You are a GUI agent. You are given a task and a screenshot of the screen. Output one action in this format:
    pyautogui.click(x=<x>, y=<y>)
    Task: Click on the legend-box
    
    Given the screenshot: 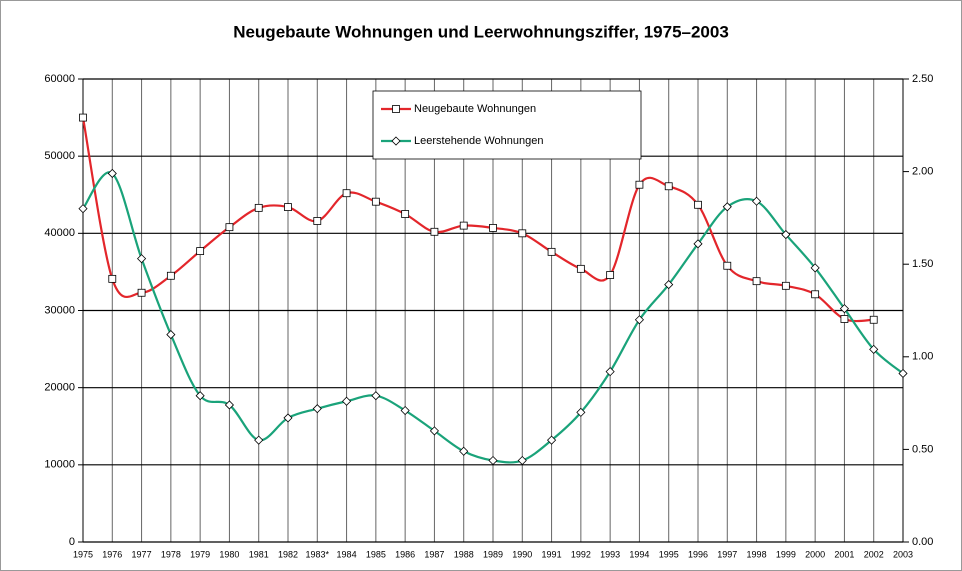 What is the action you would take?
    pyautogui.click(x=507, y=125)
    